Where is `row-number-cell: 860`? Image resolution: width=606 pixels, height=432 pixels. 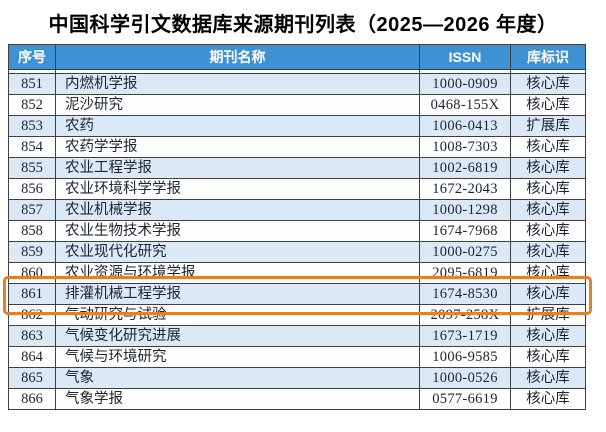
row-number-cell: 860 is located at coordinates (32, 273).